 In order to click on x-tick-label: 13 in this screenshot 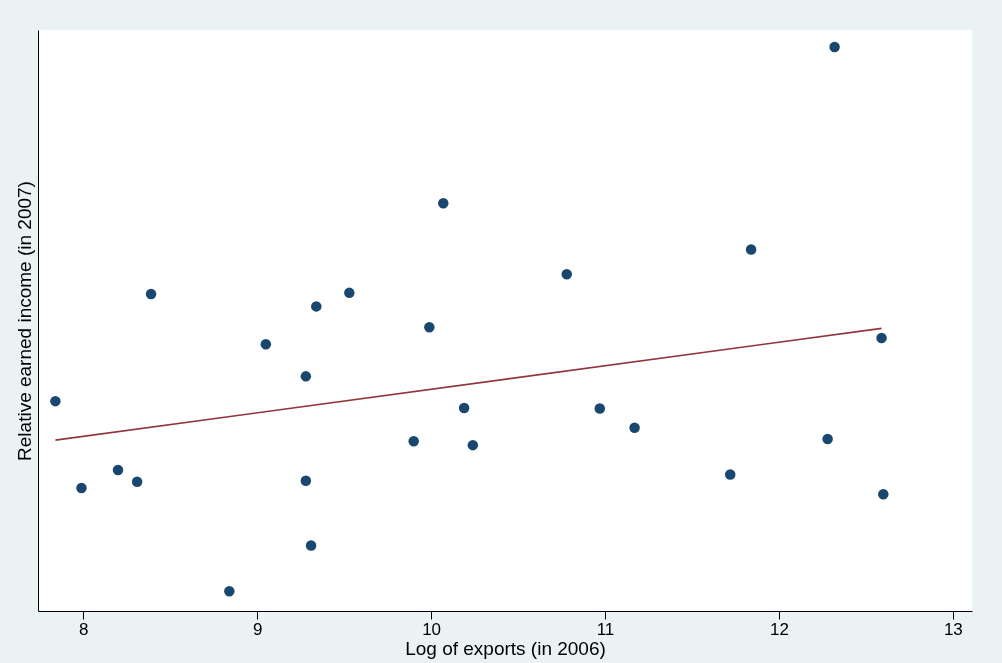, I will do `click(953, 629)`.